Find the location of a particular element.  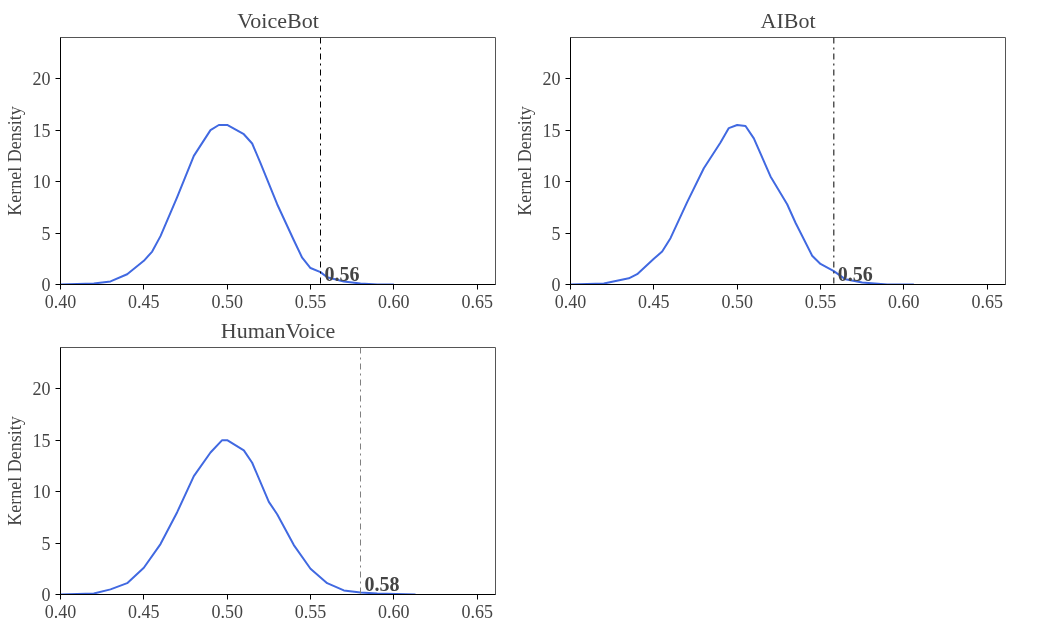

ref-line-label: 0.58 is located at coordinates (382, 583).